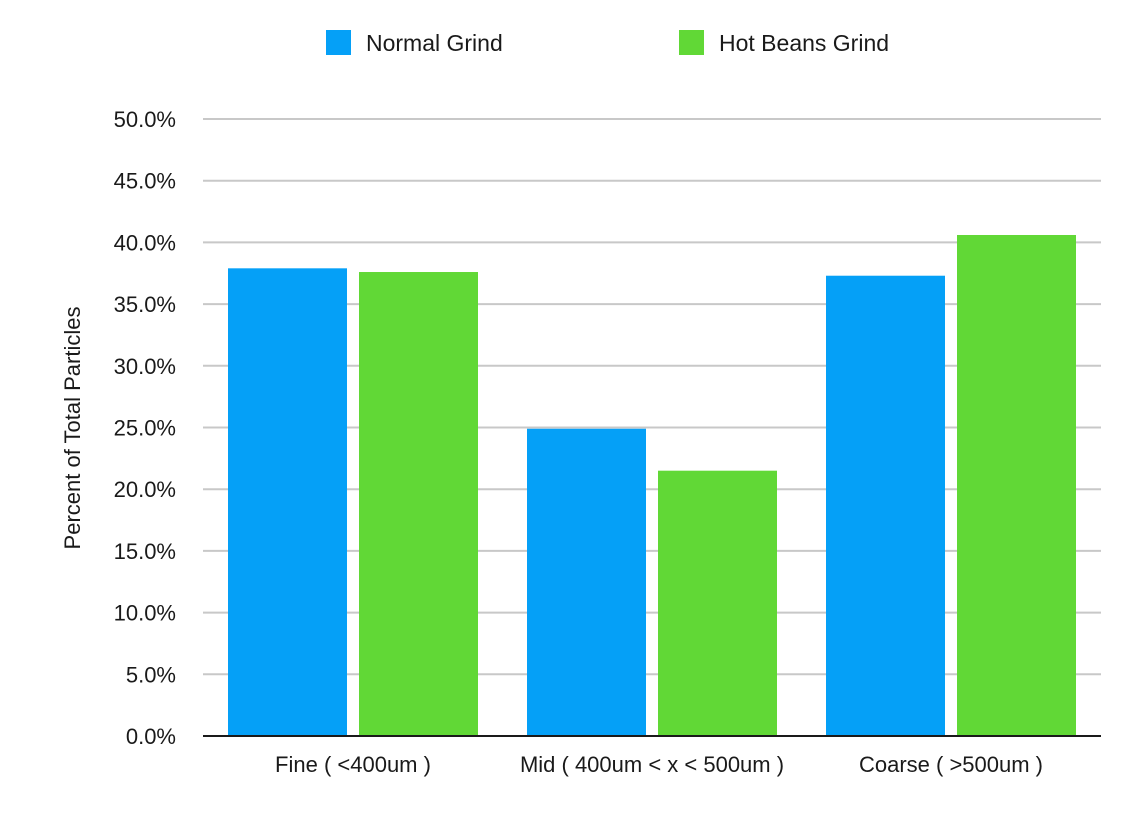 The image size is (1142, 824). What do you see at coordinates (145, 551) in the screenshot?
I see `y-tick-label: 15.0%` at bounding box center [145, 551].